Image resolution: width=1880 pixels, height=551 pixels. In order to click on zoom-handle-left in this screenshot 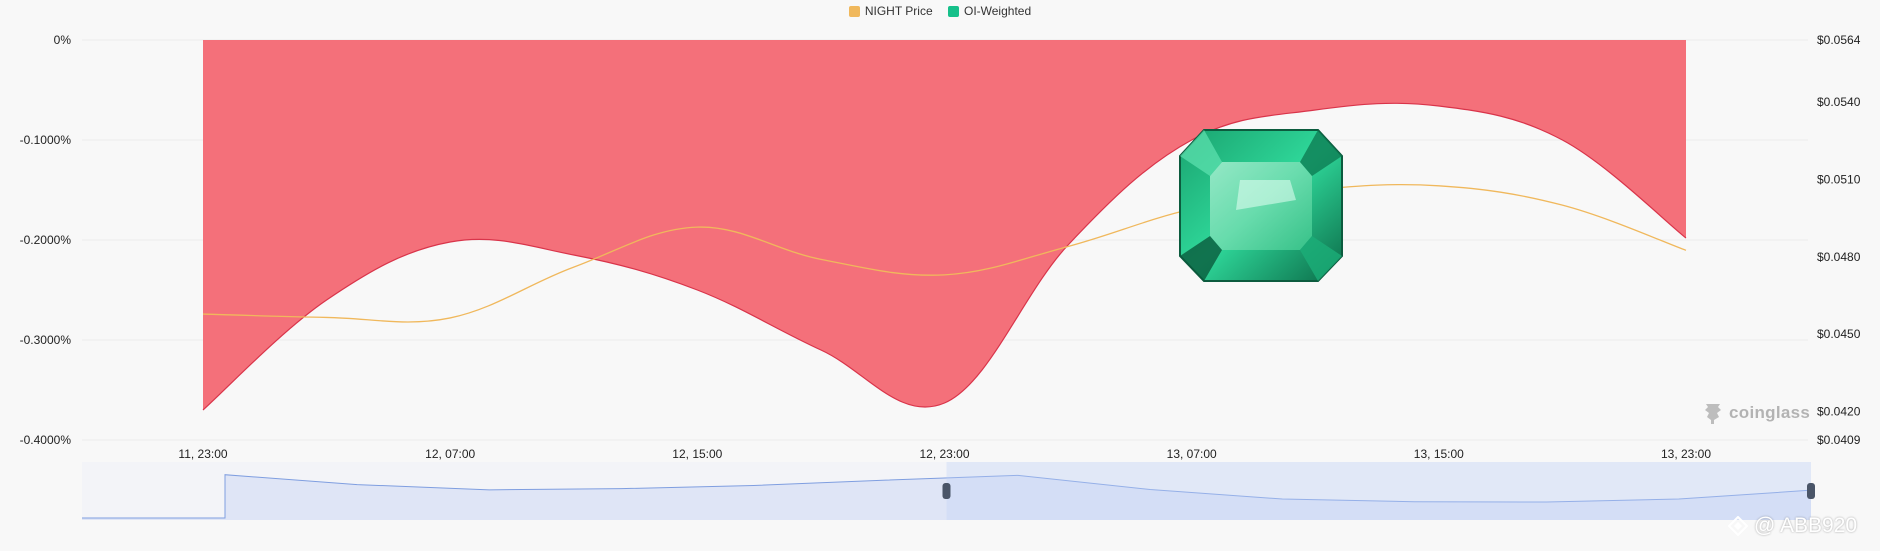, I will do `click(946, 491)`.